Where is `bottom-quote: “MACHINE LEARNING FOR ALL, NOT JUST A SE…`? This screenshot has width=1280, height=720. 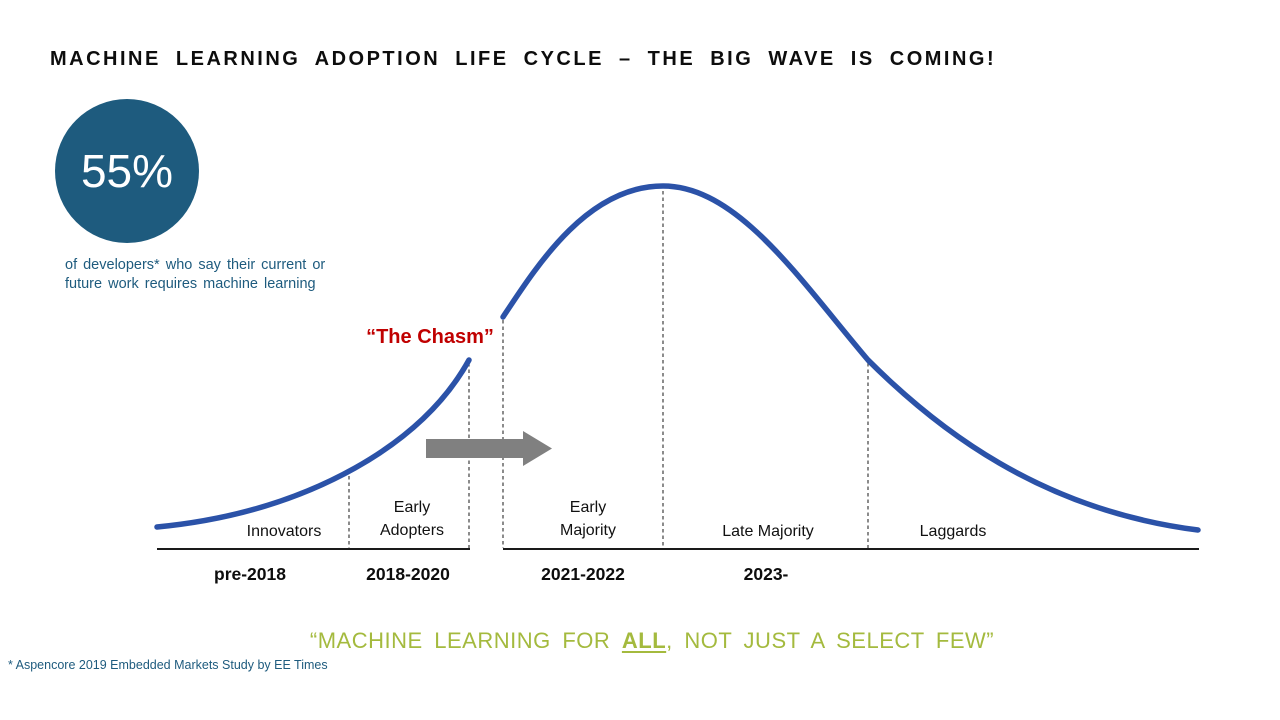 bottom-quote: “MACHINE LEARNING FOR ALL, NOT JUST A SE… is located at coordinates (652, 641).